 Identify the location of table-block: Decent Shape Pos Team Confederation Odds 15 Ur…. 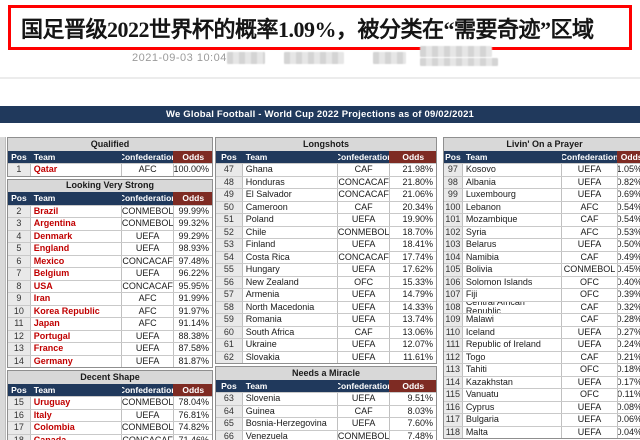
(110, 405).